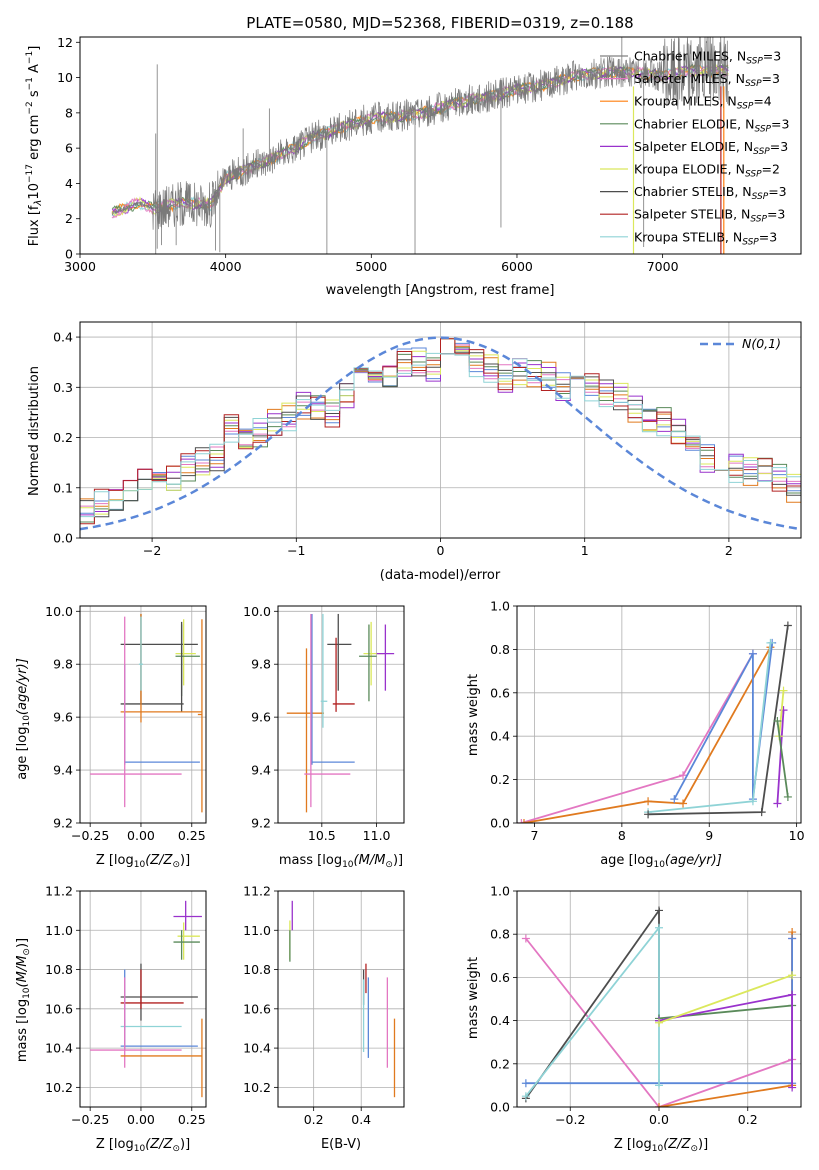 This screenshot has width=819, height=1170. Describe the element at coordinates (63, 823) in the screenshot. I see `y-tick-label: 9.2` at that location.